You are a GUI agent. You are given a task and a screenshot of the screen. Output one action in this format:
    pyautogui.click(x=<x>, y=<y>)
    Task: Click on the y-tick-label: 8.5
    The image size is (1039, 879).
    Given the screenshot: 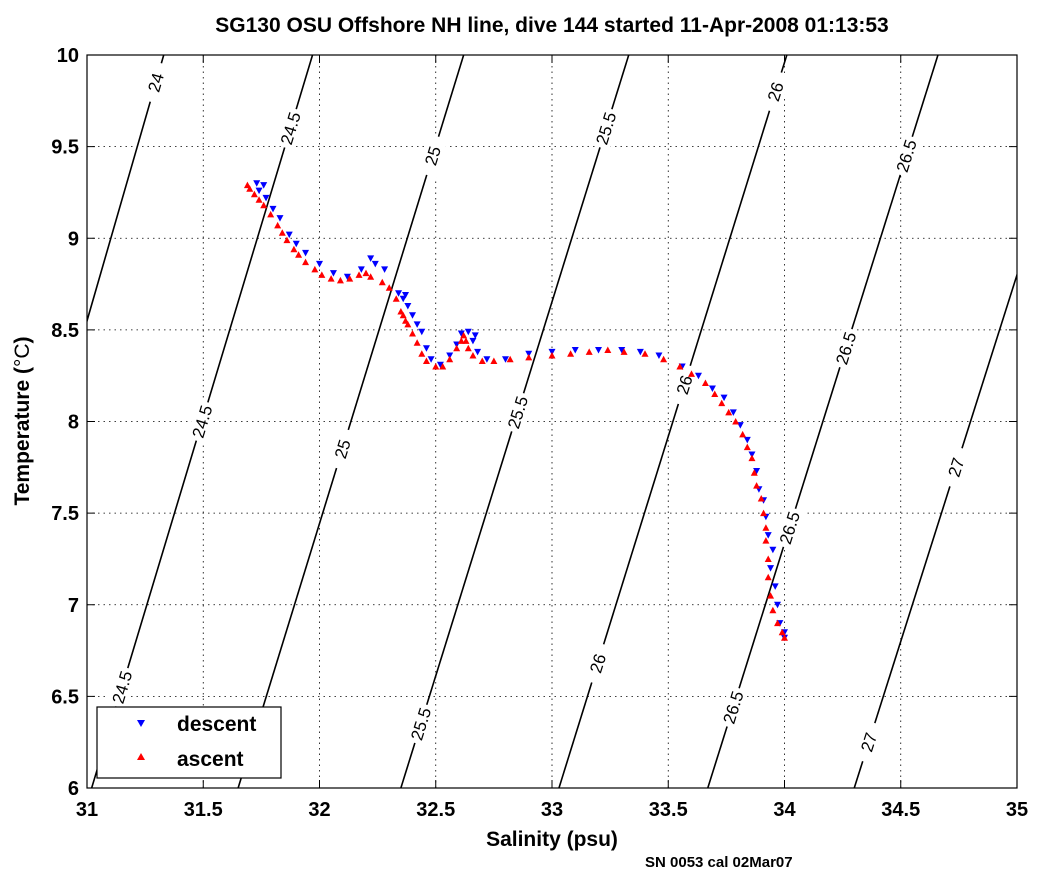 What is the action you would take?
    pyautogui.click(x=65, y=331)
    